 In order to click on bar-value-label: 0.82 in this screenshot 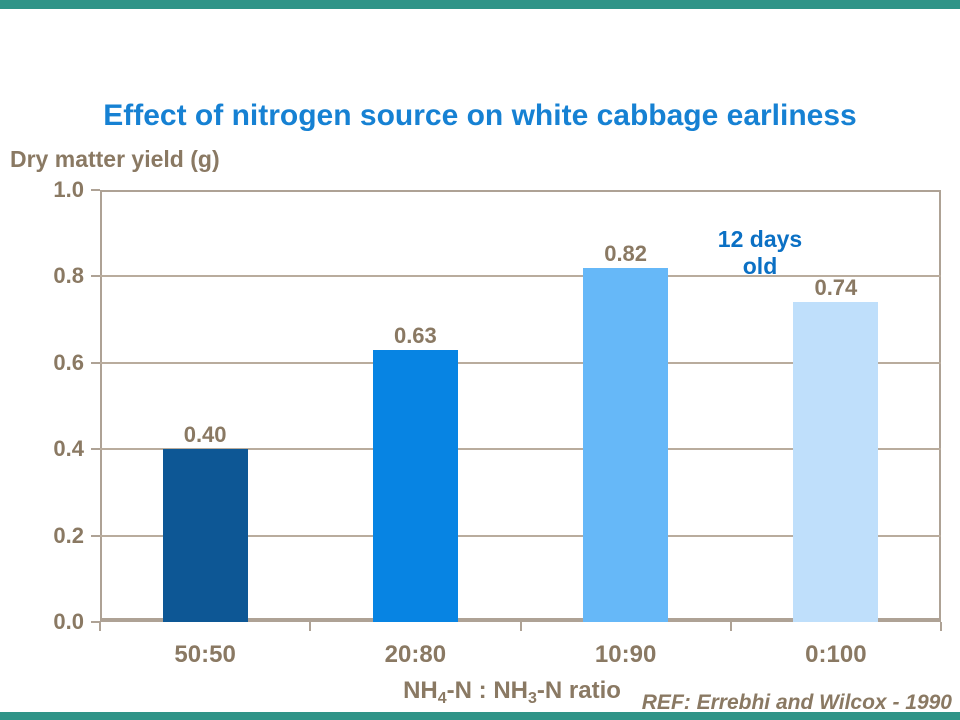, I will do `click(626, 253)`.